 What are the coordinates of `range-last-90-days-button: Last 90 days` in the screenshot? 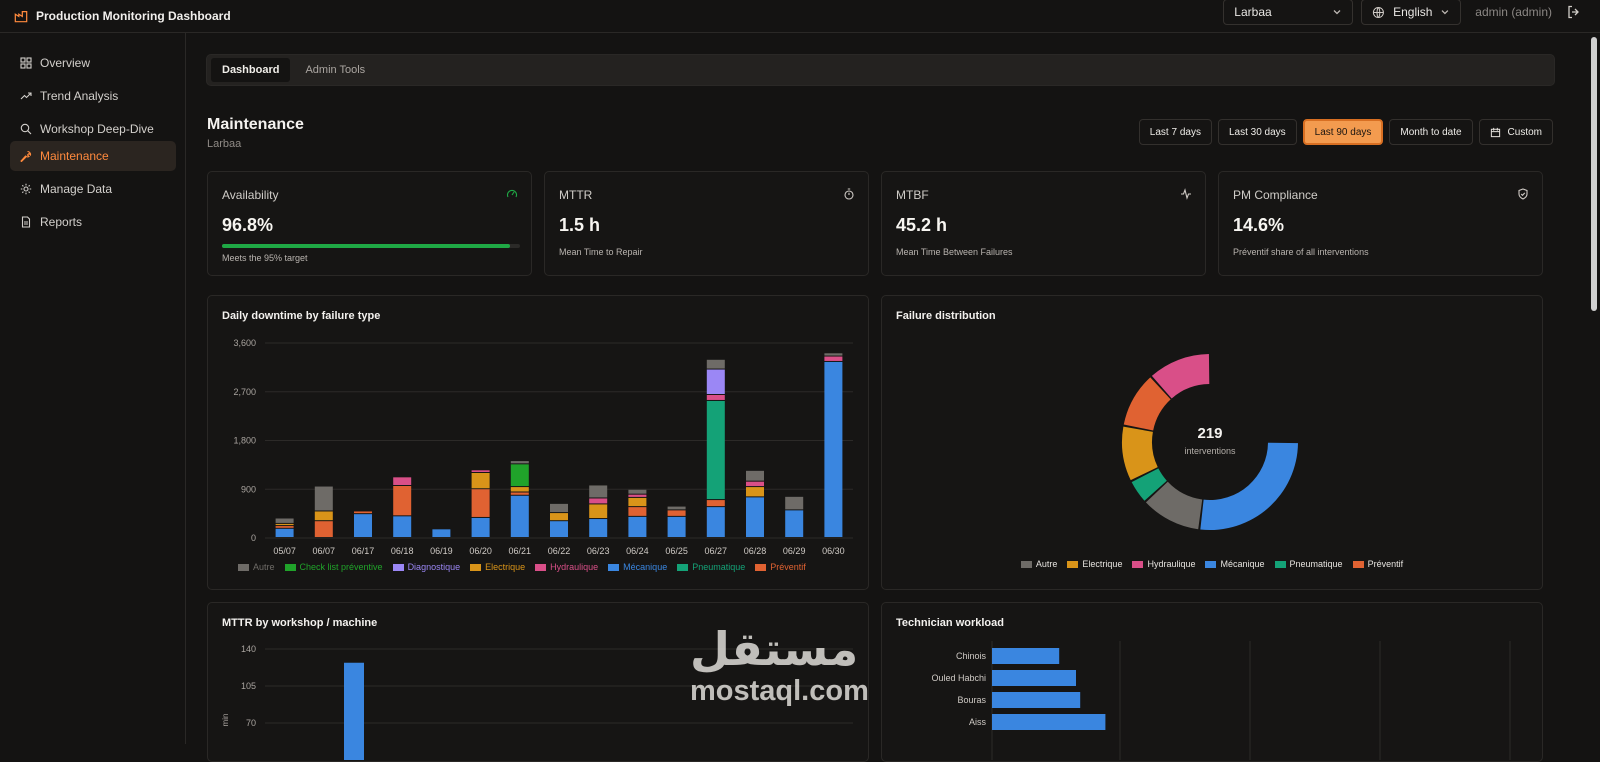 It's located at (1343, 132).